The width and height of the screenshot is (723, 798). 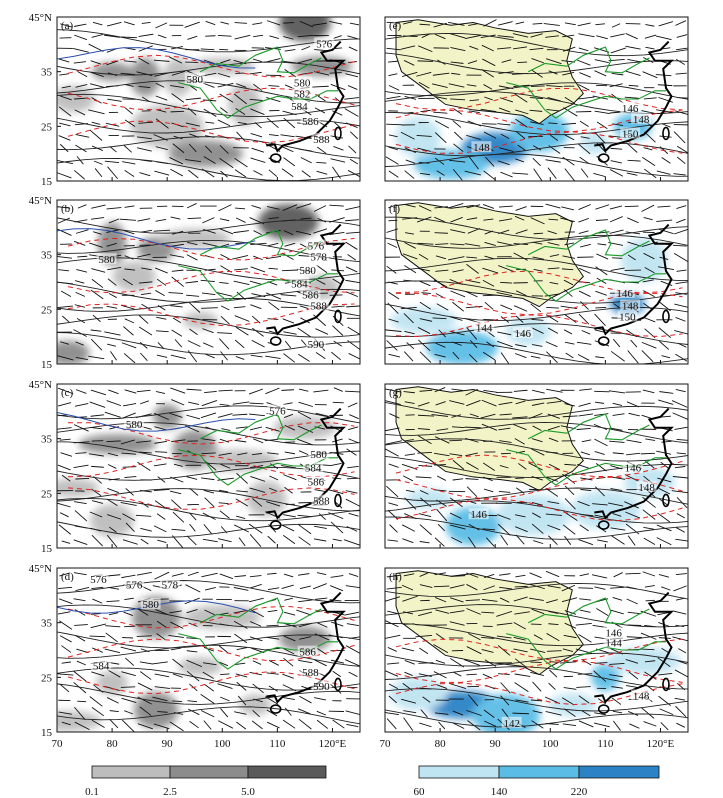 What do you see at coordinates (67, 209) in the screenshot?
I see `panel-label: (b)` at bounding box center [67, 209].